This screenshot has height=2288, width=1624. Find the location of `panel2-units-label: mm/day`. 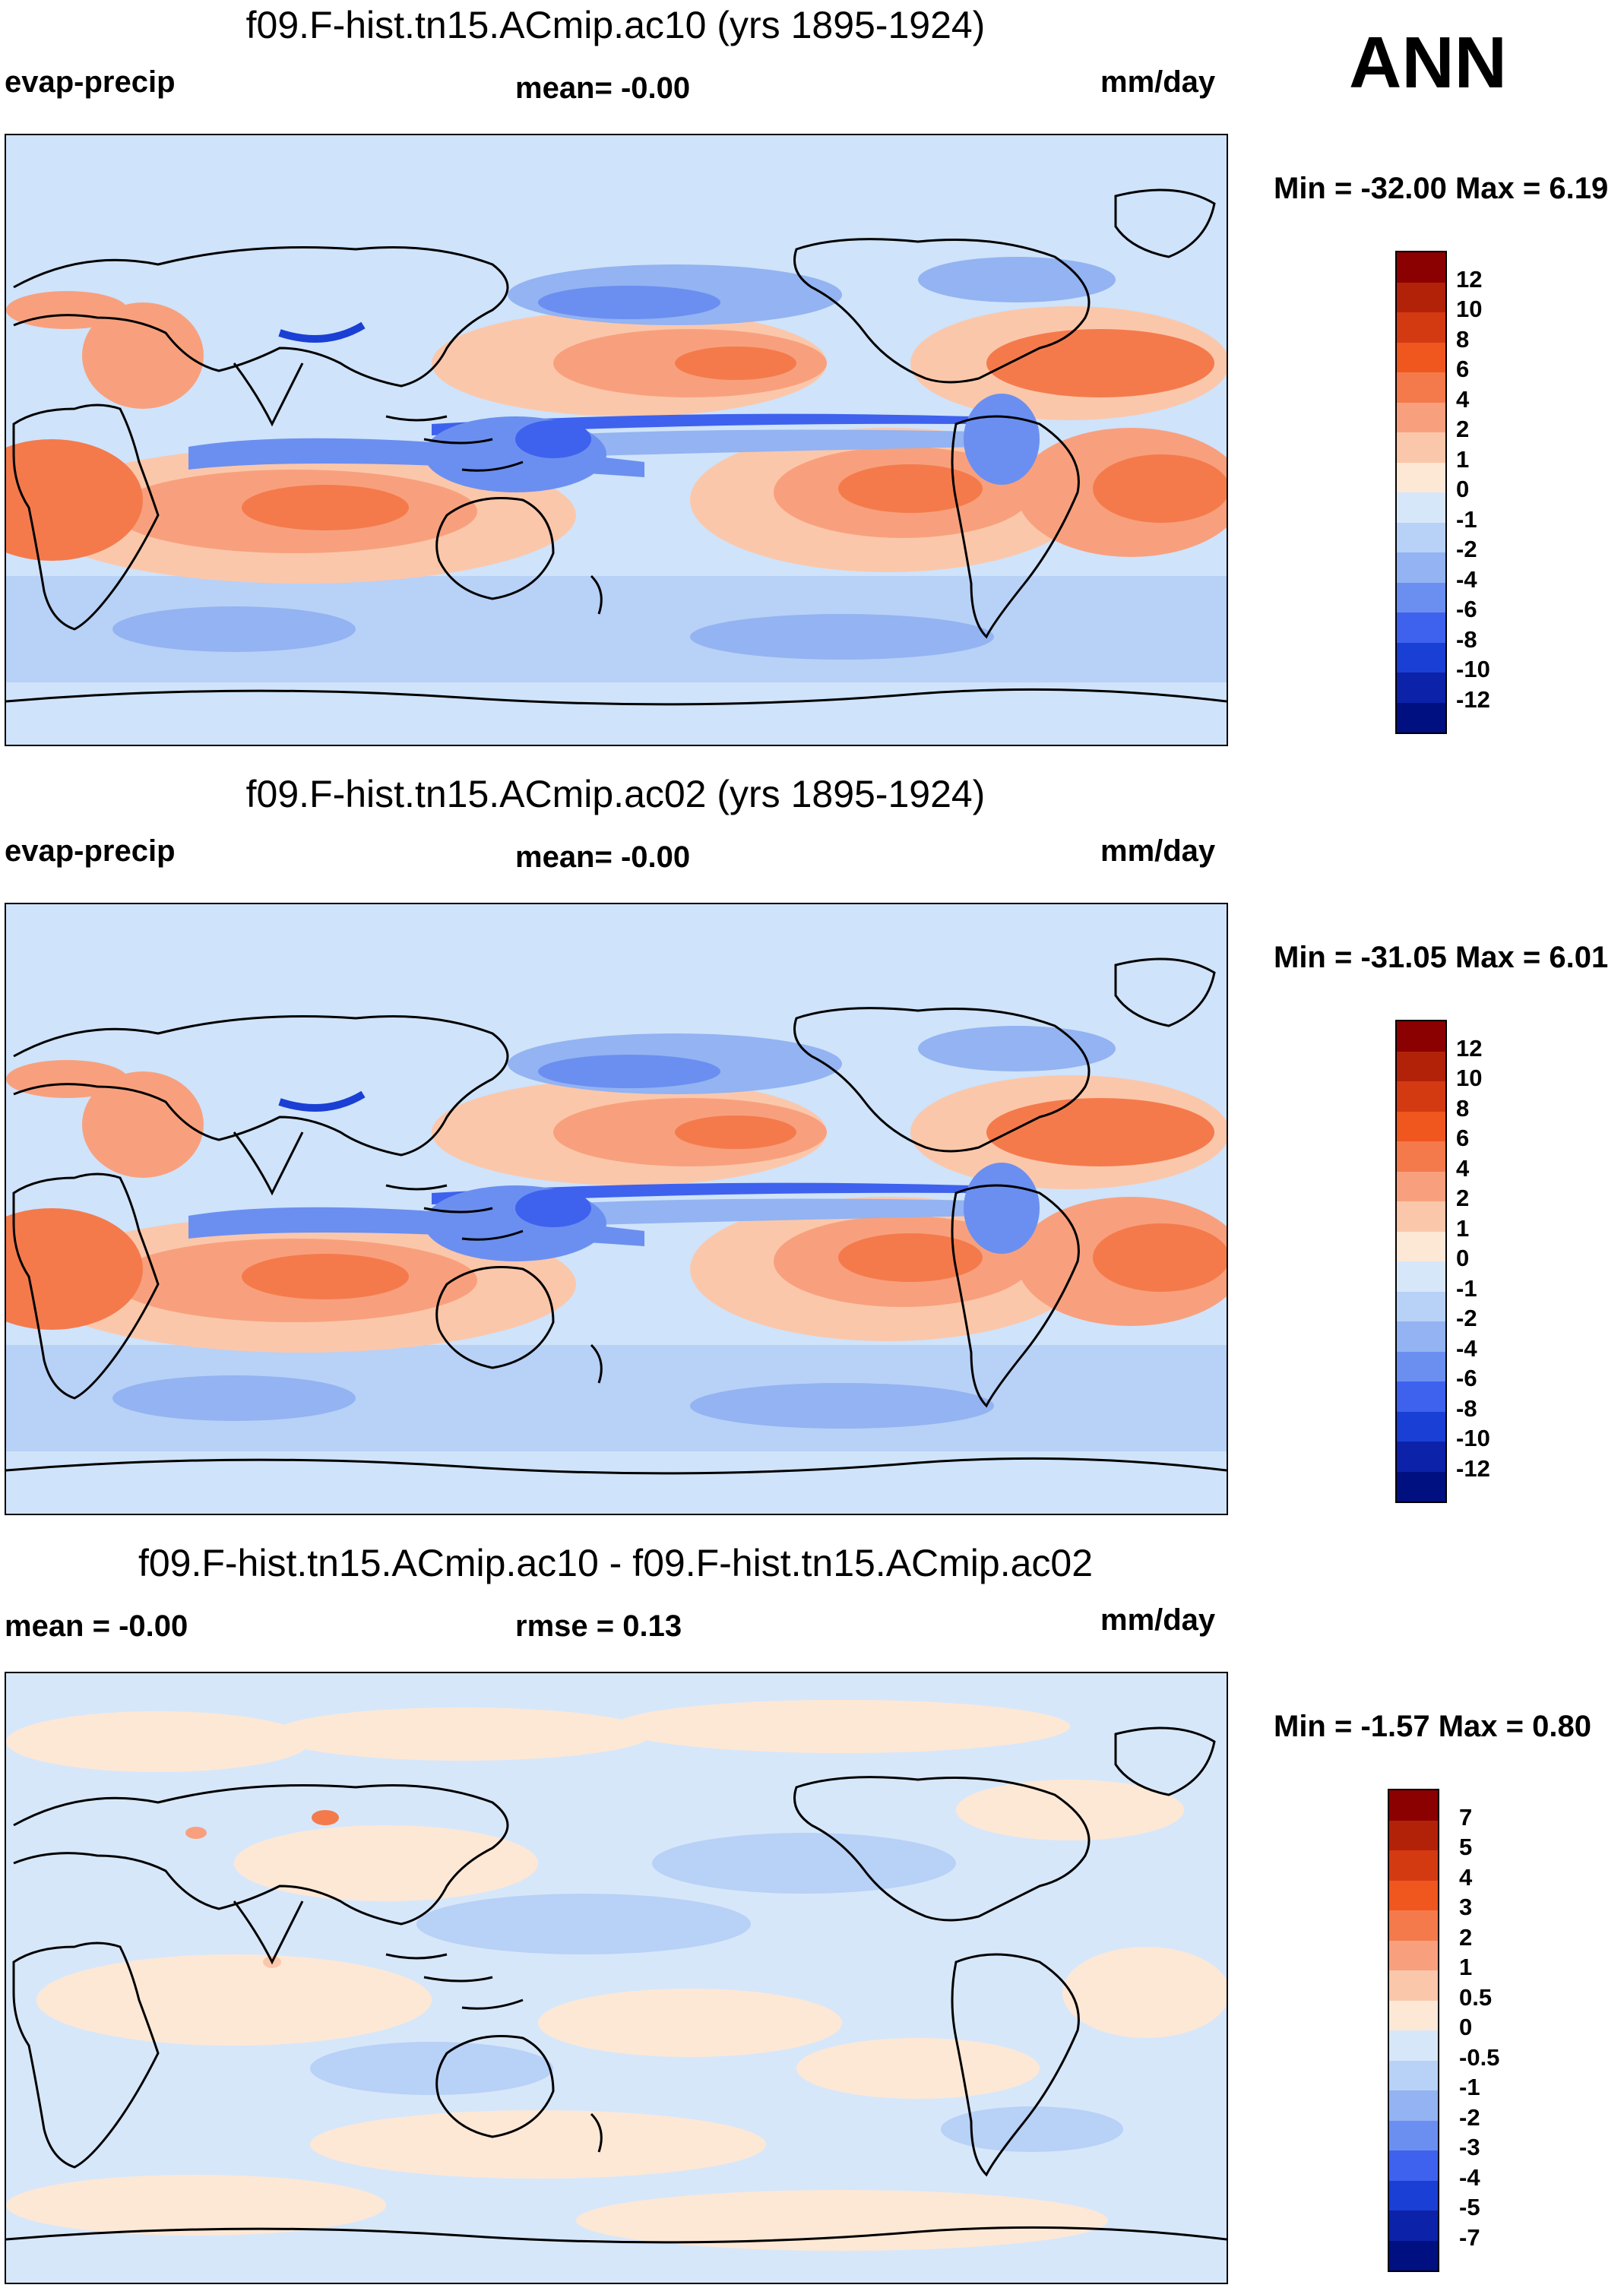

panel2-units-label: mm/day is located at coordinates (1158, 851).